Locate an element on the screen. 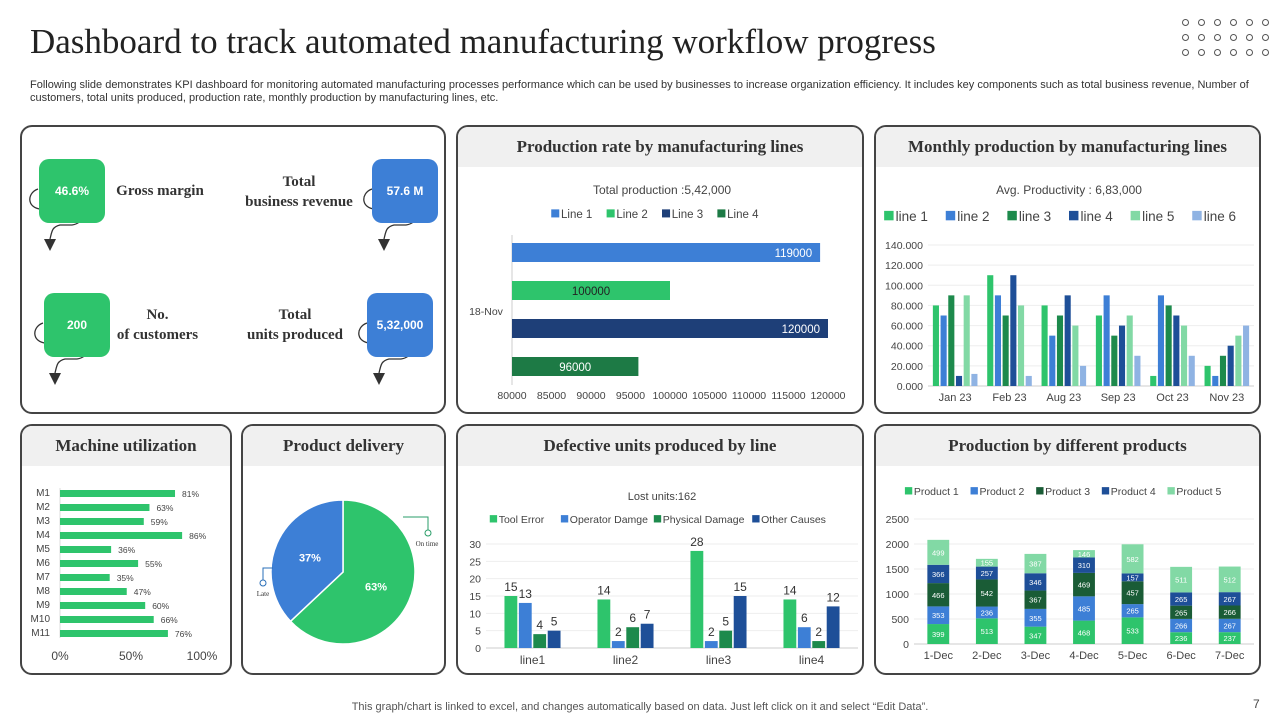  x-tick-label: 120000 is located at coordinates (827, 396).